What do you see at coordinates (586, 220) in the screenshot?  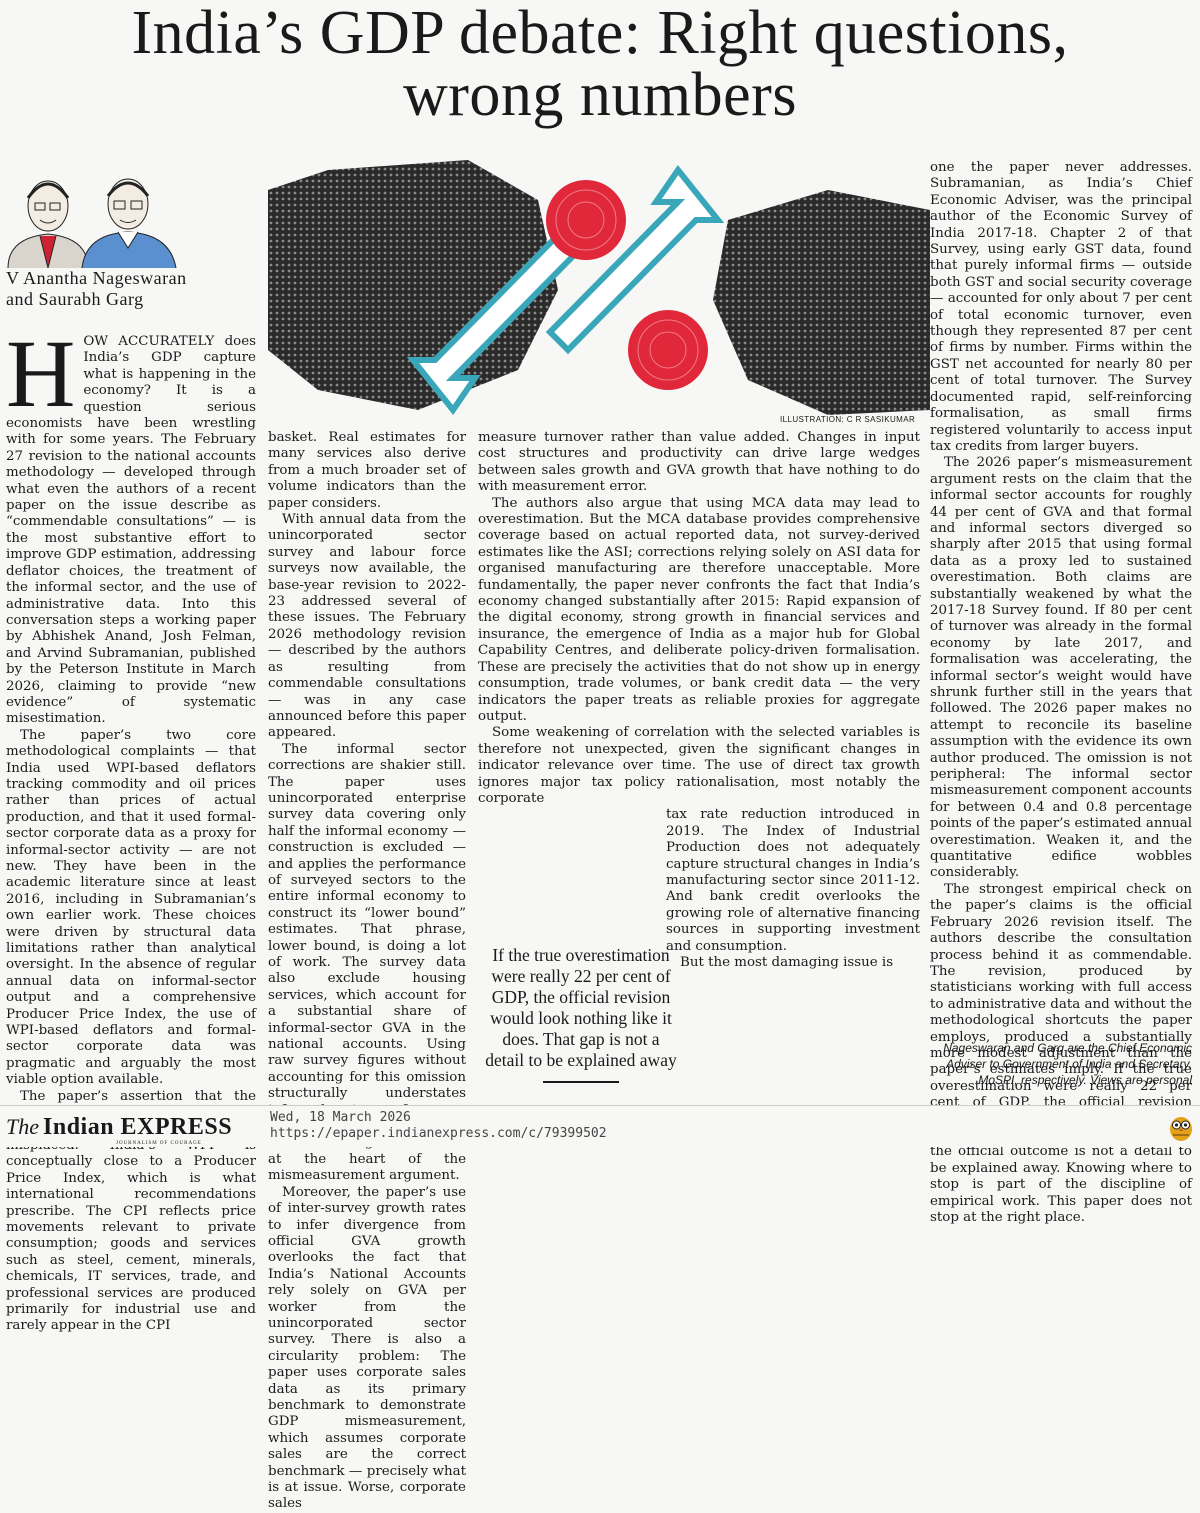 I see `top-red-disc` at bounding box center [586, 220].